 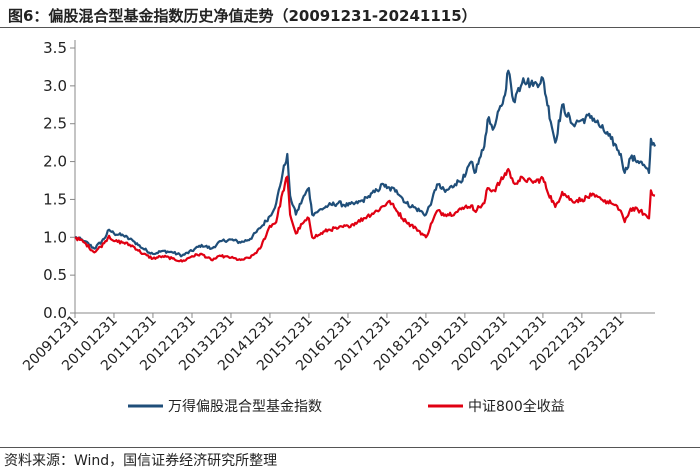 I want to click on y-tick-label: 3.5, so click(x=55, y=48).